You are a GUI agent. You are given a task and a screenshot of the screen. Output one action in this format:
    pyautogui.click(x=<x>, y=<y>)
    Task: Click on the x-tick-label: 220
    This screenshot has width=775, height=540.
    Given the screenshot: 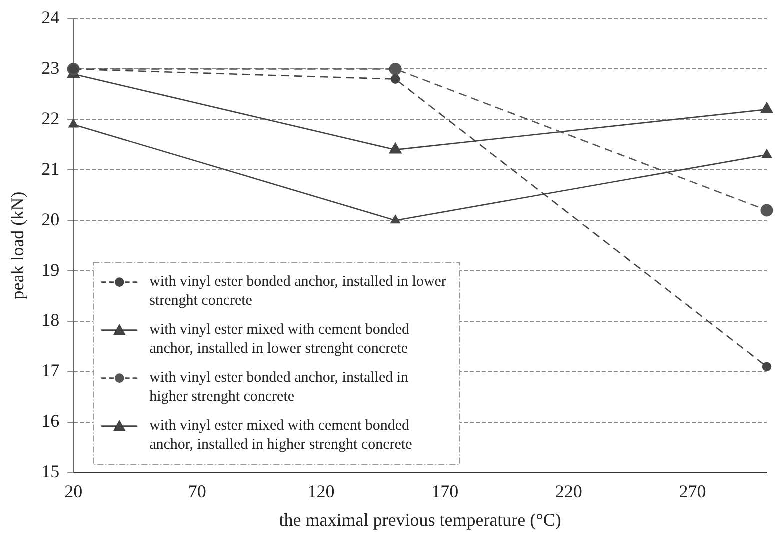 What is the action you would take?
    pyautogui.click(x=568, y=491)
    